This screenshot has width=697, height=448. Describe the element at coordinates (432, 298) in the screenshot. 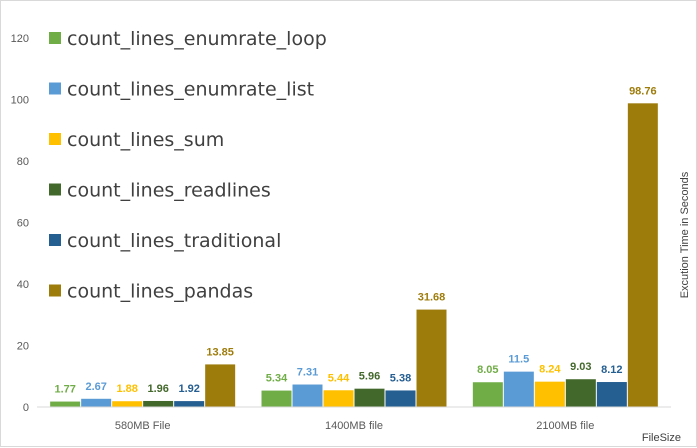

I see `data-label: 31.68` at that location.